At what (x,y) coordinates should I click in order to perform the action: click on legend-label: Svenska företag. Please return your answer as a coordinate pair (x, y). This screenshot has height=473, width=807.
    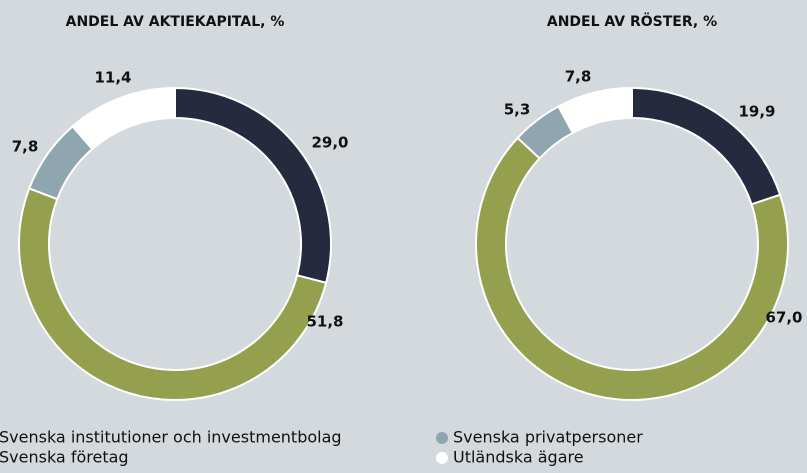
    Looking at the image, I should click on (64, 457).